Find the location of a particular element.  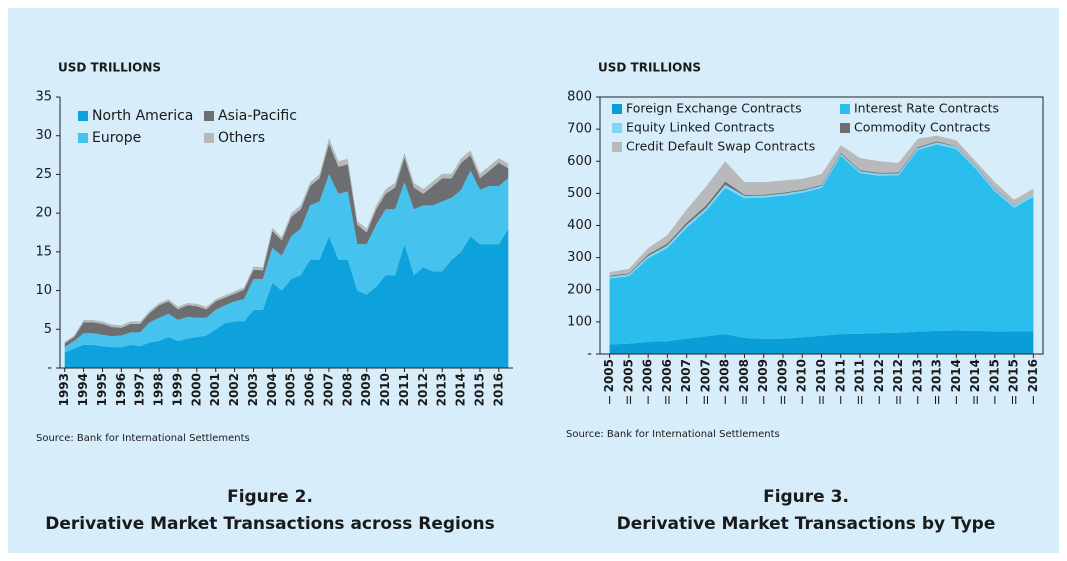

x-tick-label: 2004 is located at coordinates (272, 389).